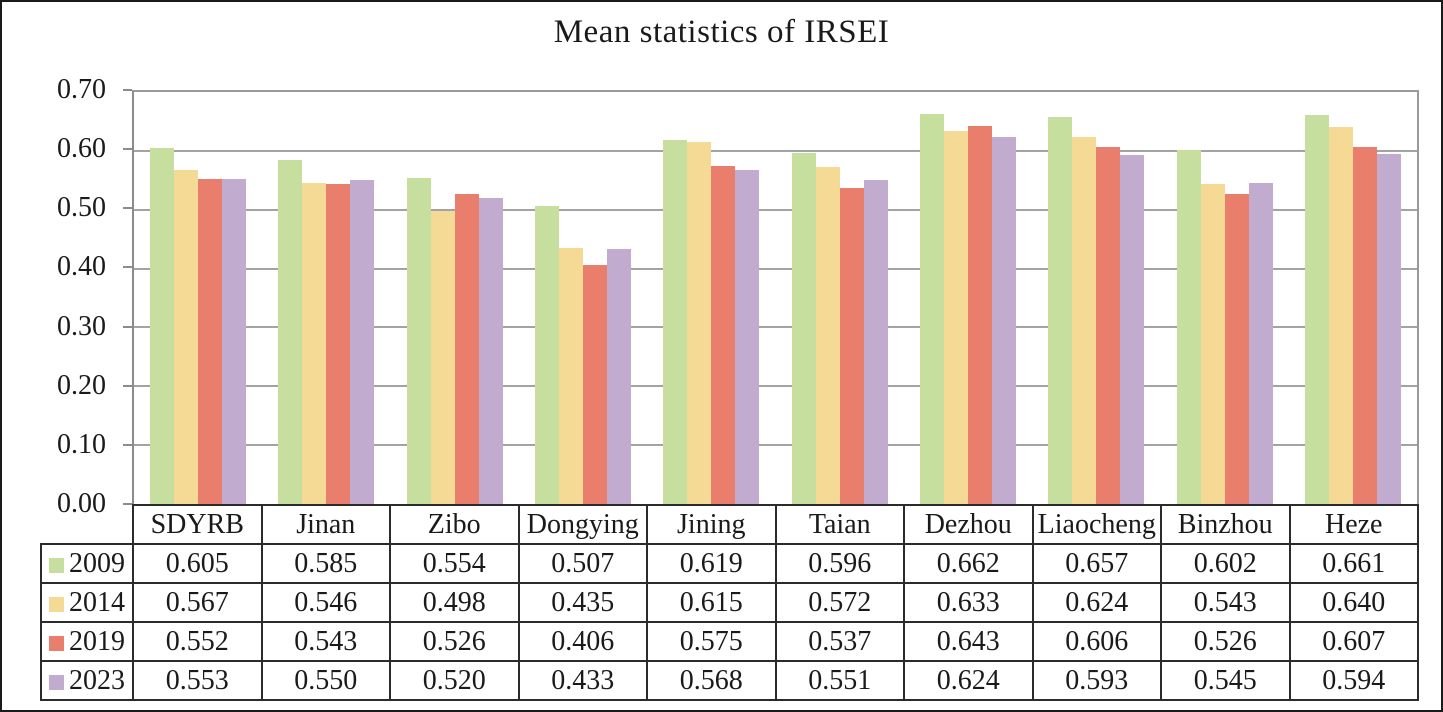  What do you see at coordinates (97, 680) in the screenshot?
I see `row-label-2023: 2023` at bounding box center [97, 680].